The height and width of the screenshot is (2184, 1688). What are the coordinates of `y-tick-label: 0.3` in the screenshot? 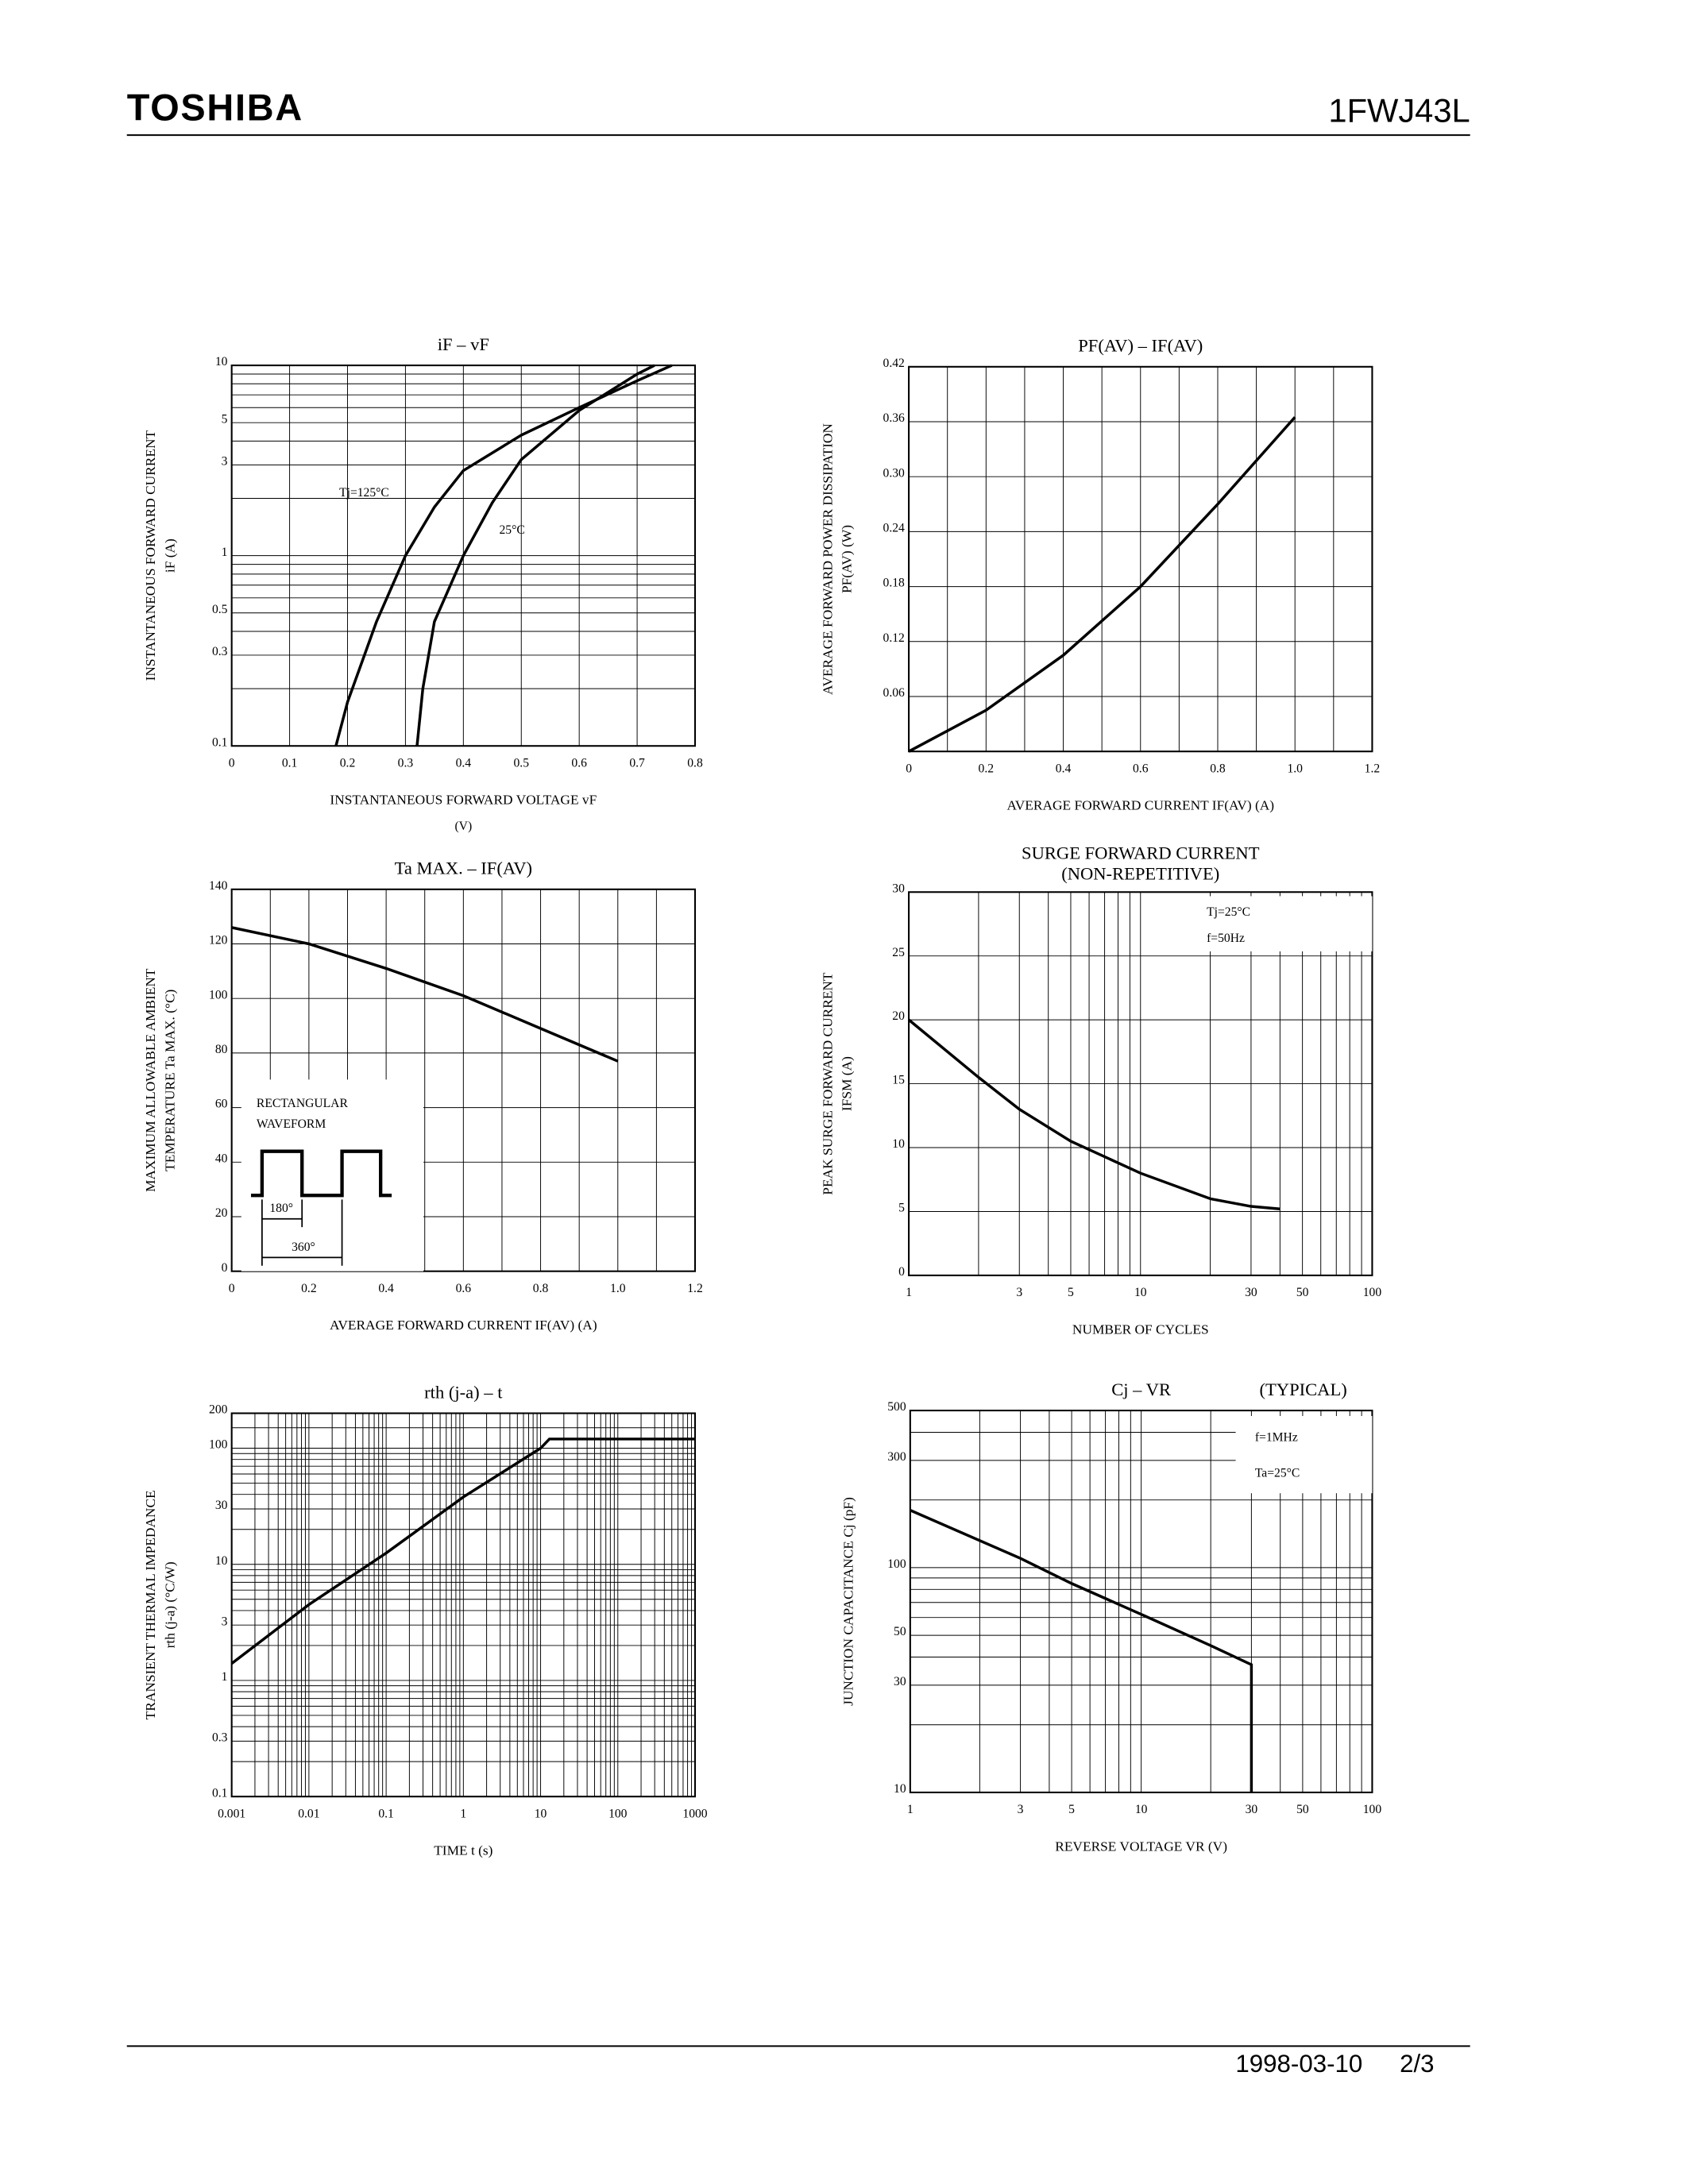 It's located at (220, 1737).